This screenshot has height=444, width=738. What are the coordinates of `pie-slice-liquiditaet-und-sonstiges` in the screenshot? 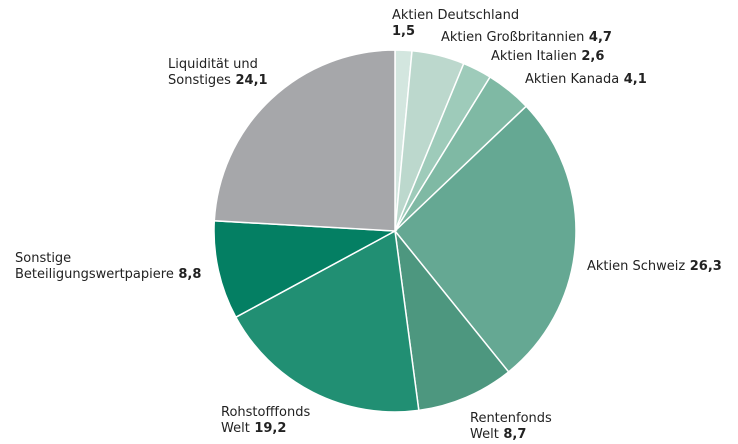 It's located at (304, 140).